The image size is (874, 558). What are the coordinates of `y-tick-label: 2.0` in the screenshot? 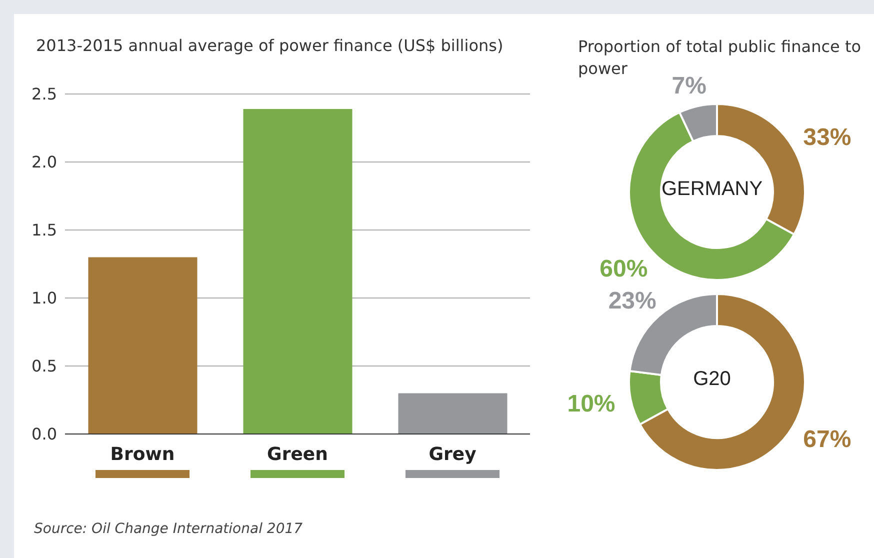 It's located at (44, 162).